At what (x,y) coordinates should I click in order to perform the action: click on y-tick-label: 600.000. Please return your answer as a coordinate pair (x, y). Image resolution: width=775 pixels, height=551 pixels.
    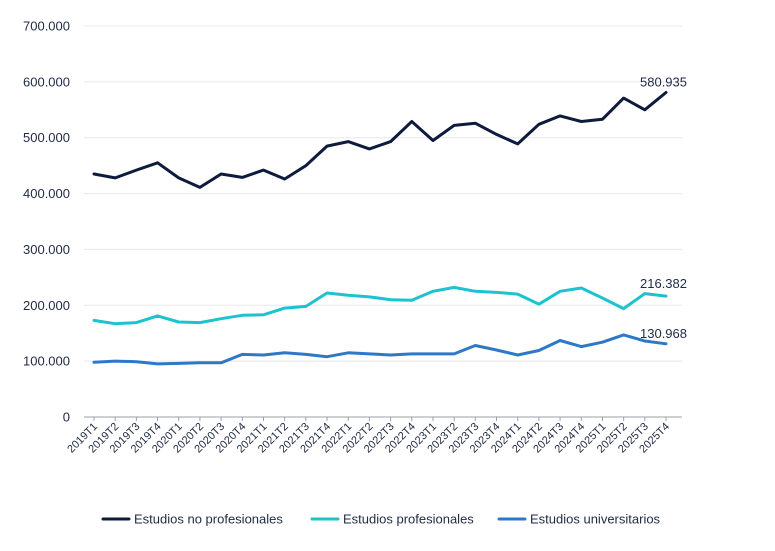
    Looking at the image, I should click on (46, 81).